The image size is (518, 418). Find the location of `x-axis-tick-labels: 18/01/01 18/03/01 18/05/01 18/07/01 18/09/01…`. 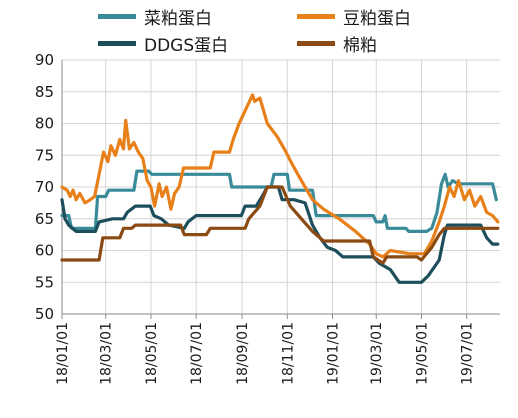

x-axis-tick-labels: 18/01/01 18/03/01 18/05/01 18/07/01 18/09/01… is located at coordinates (265, 353).